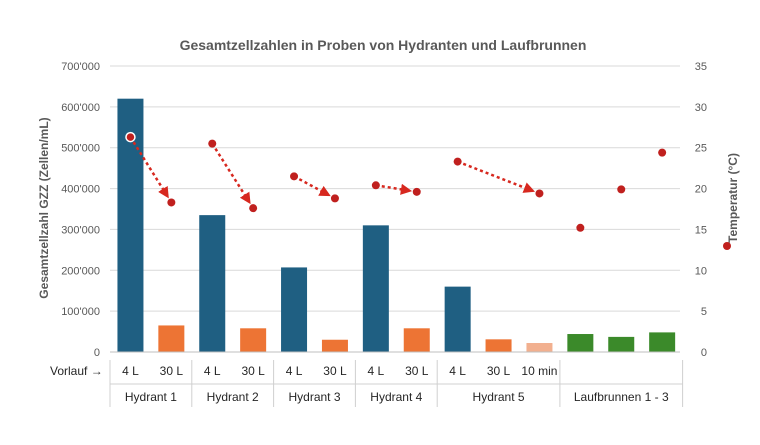  I want to click on y2-tick-label: 5, so click(704, 312).